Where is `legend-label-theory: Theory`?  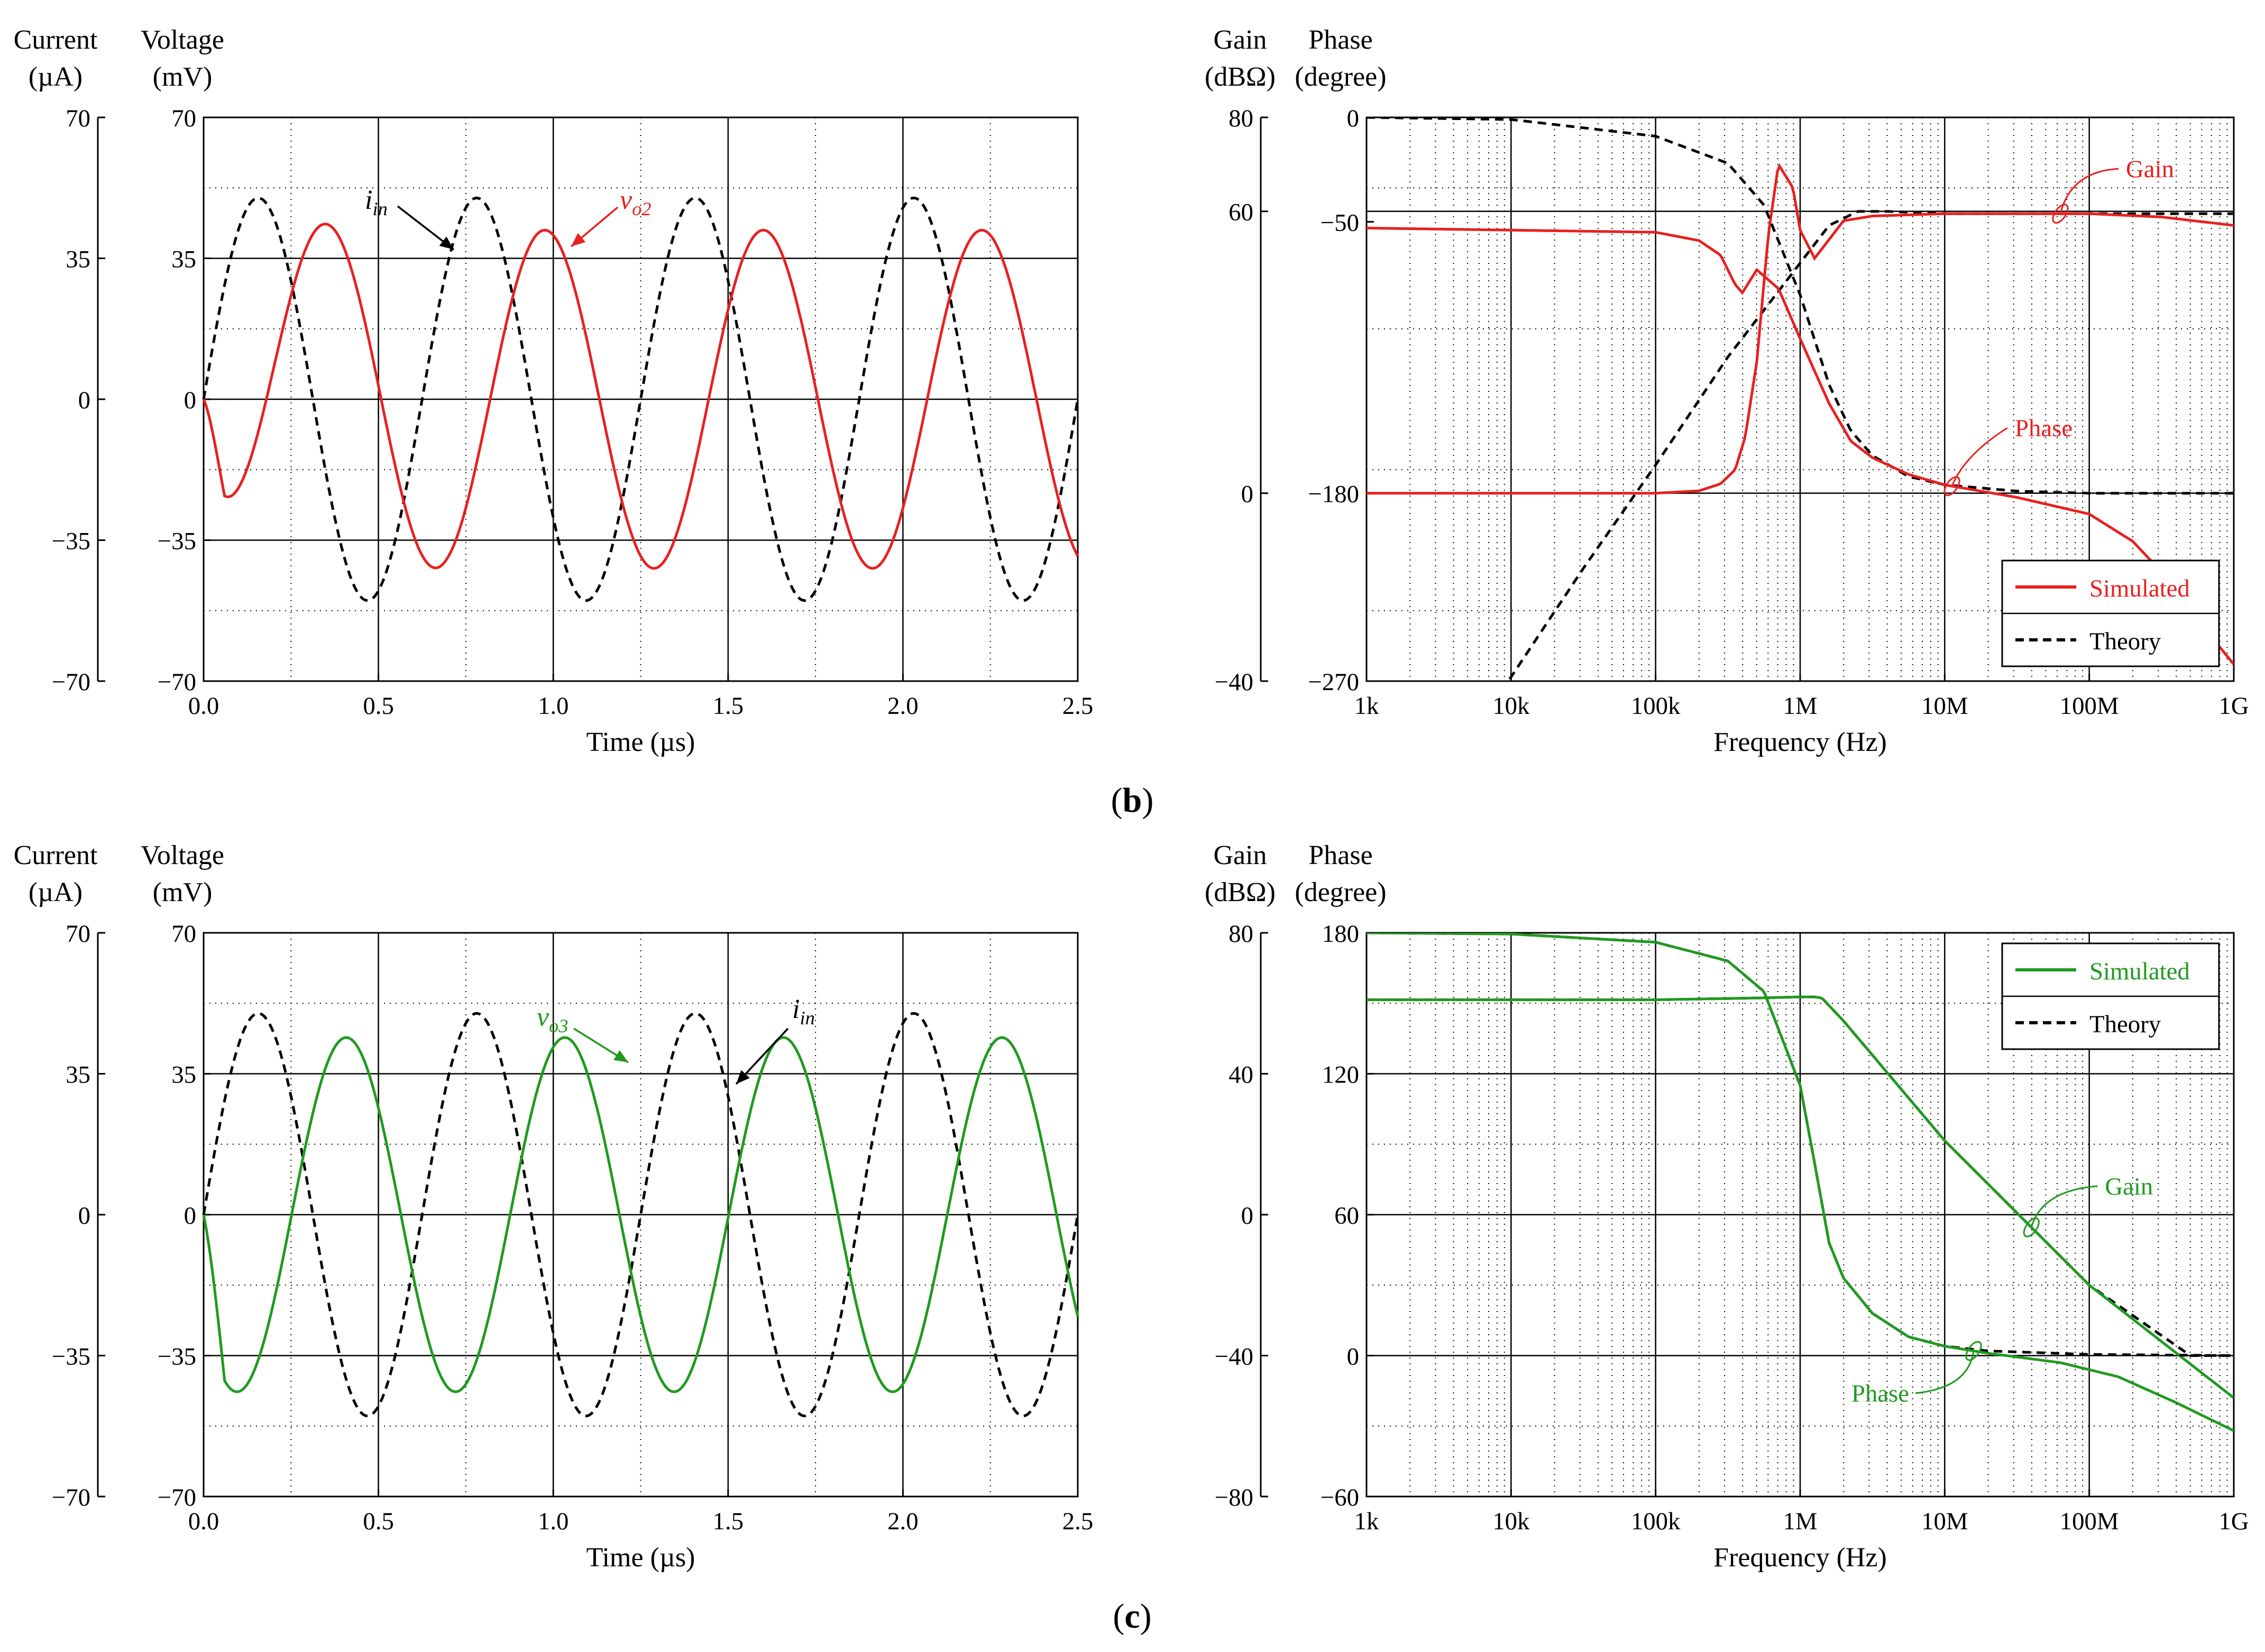 legend-label-theory: Theory is located at coordinates (2125, 1024).